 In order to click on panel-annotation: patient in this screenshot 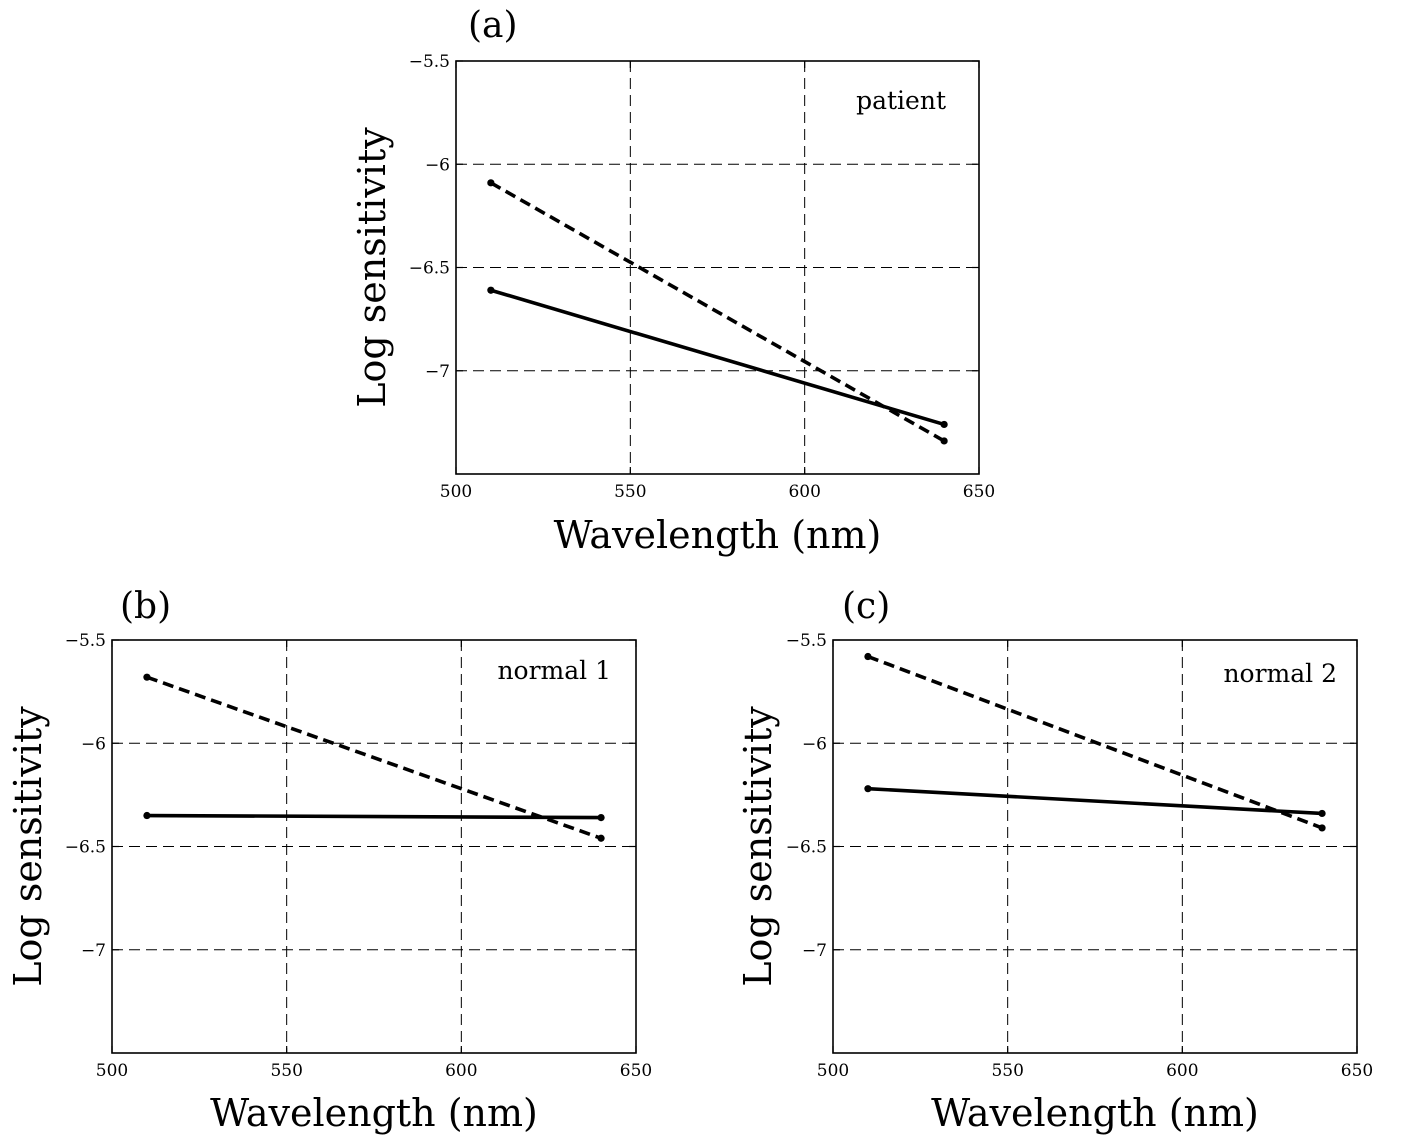, I will do `click(901, 100)`.